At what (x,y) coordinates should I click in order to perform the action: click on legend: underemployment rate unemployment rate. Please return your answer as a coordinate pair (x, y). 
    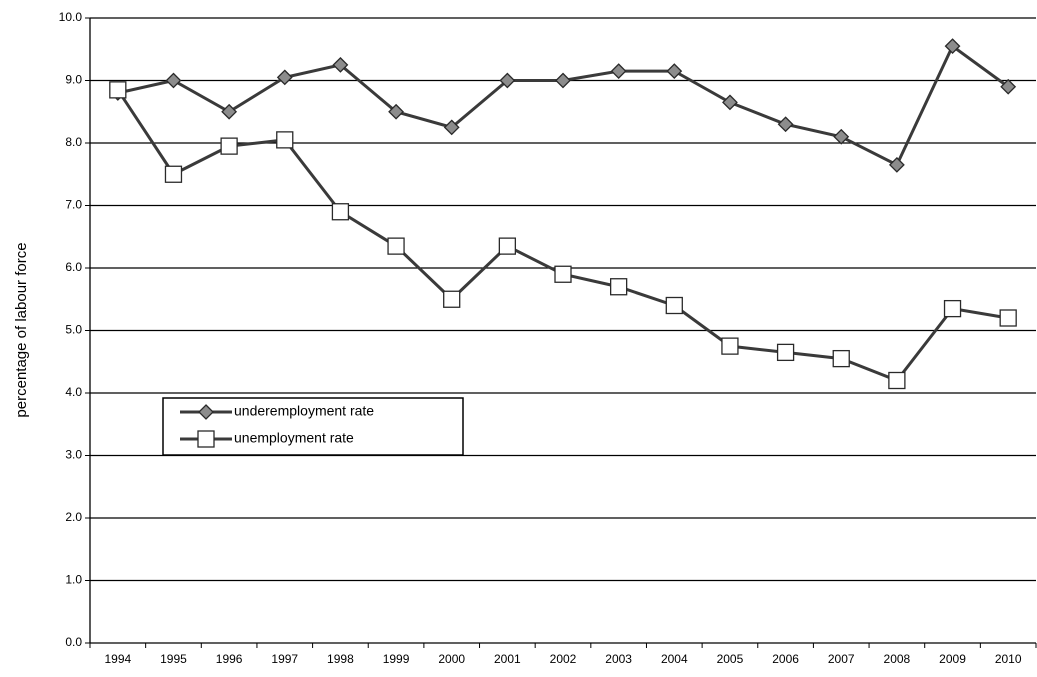
    Looking at the image, I should click on (313, 426).